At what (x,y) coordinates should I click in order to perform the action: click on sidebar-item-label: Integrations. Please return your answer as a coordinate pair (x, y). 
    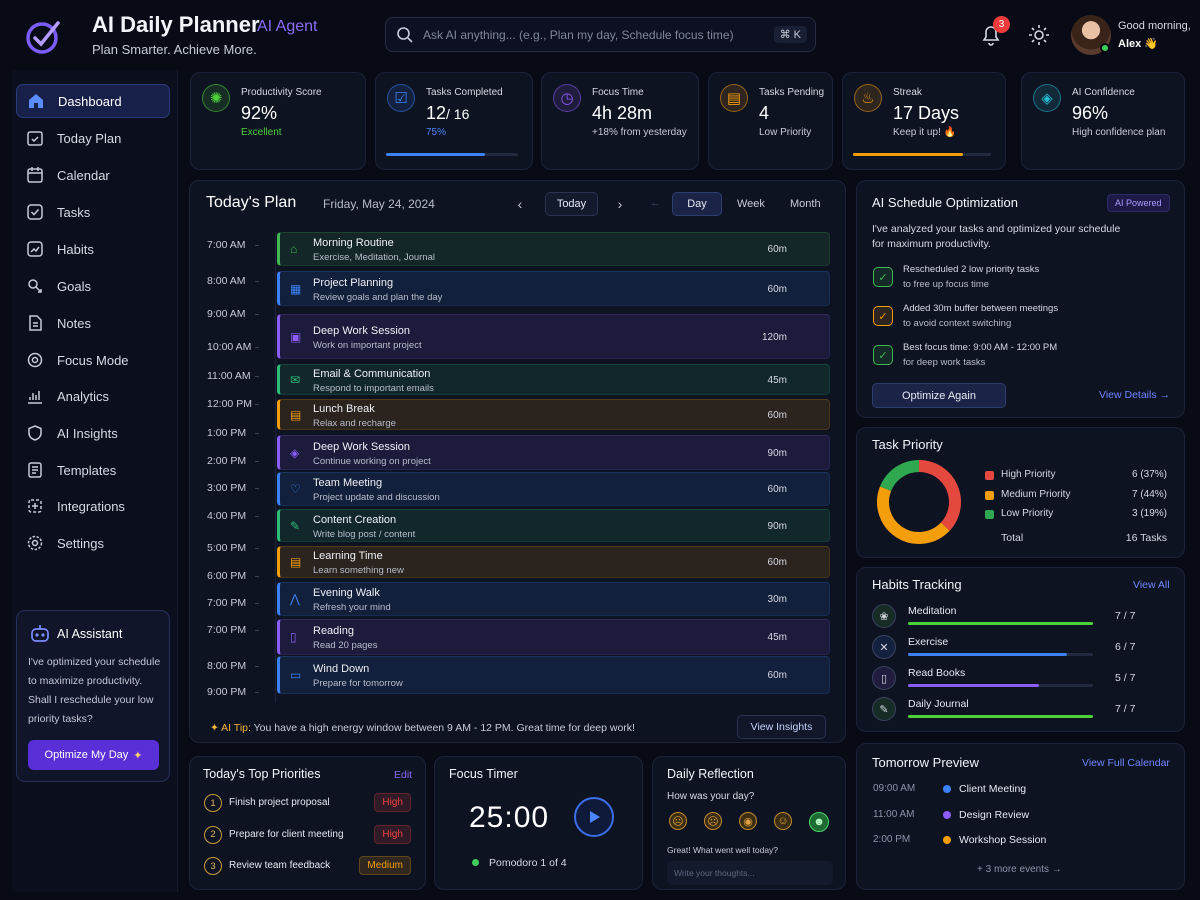
    Looking at the image, I should click on (91, 506).